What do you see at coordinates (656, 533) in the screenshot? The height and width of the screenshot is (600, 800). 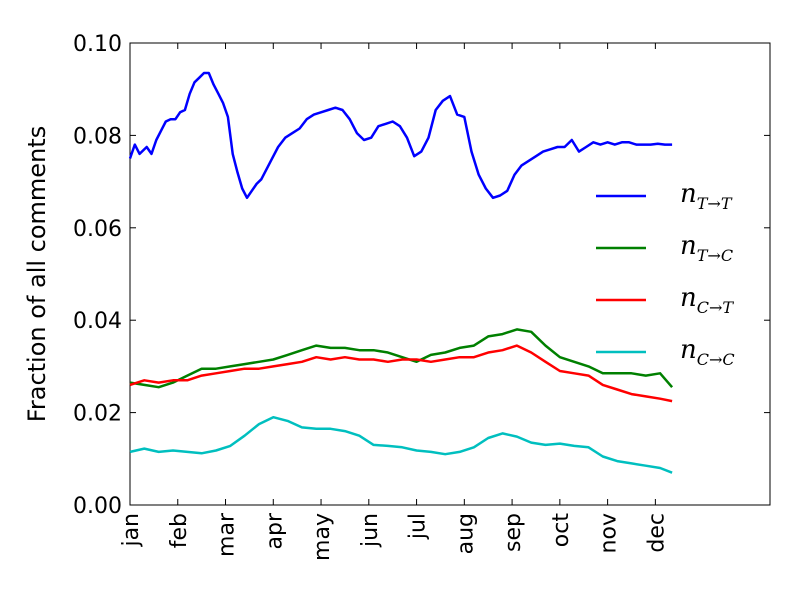 I see `x-tick-label: dec` at bounding box center [656, 533].